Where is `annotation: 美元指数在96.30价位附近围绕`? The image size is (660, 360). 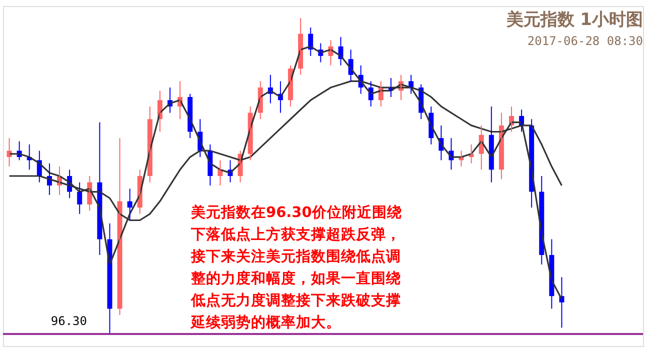 annotation: 美元指数在96.30价位附近围绕 is located at coordinates (296, 212).